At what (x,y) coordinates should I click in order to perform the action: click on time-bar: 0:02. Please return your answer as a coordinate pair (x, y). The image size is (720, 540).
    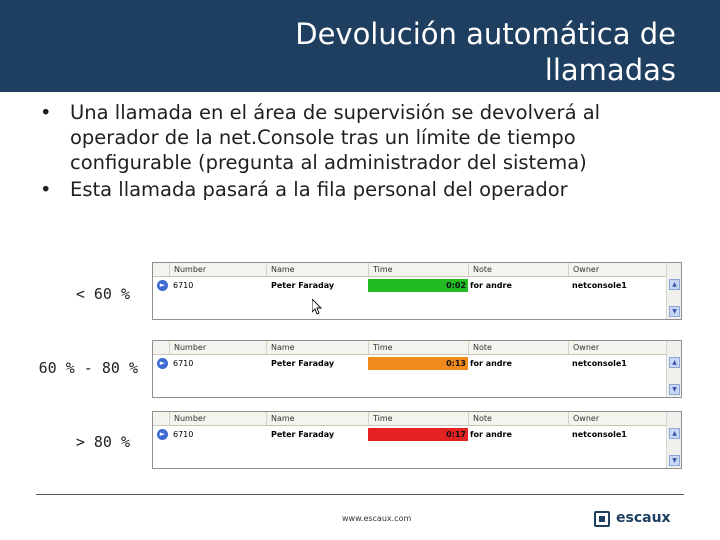
    Looking at the image, I should click on (418, 285).